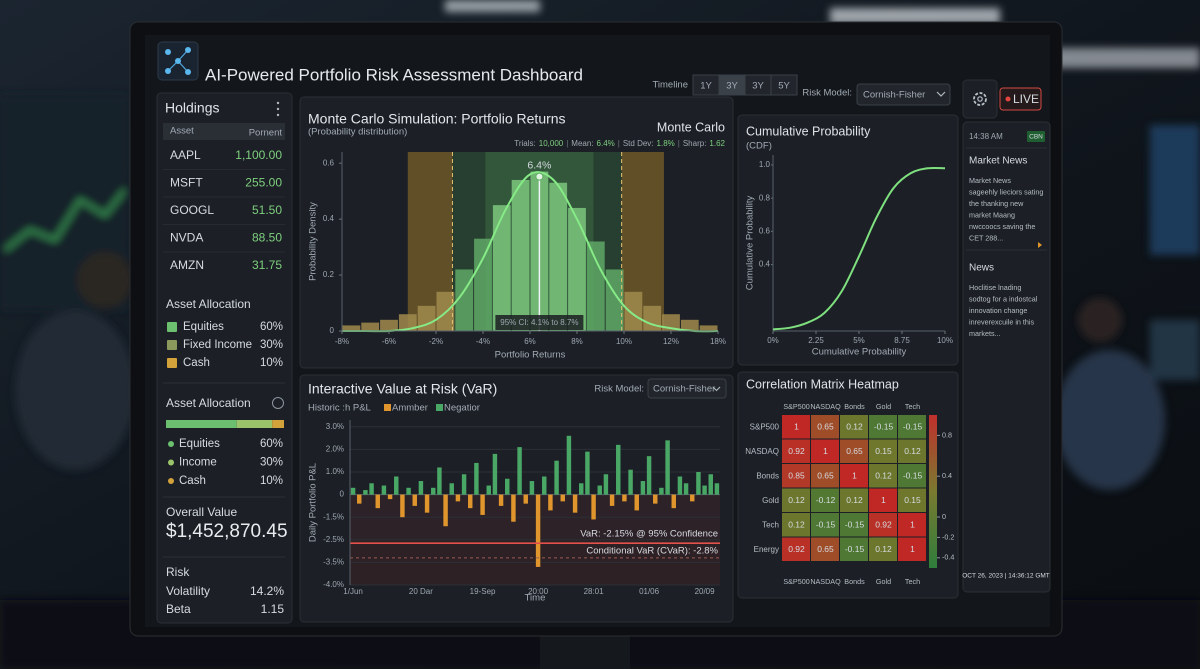 This screenshot has height=669, width=1200. I want to click on x-tick-label: 10%, so click(945, 340).